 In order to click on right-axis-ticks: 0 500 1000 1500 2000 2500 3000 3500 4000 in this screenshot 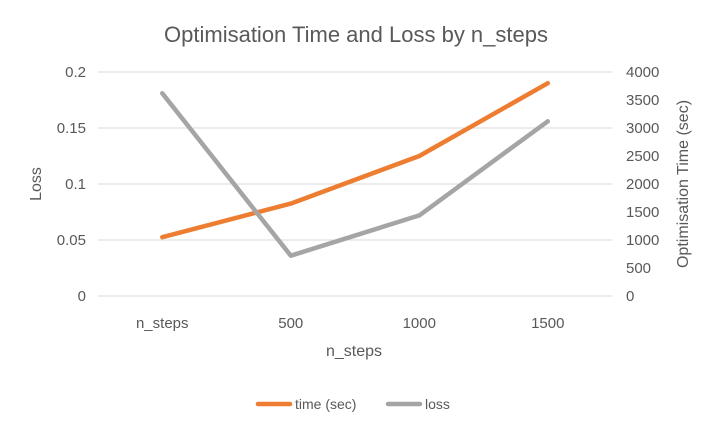, I will do `click(642, 184)`.